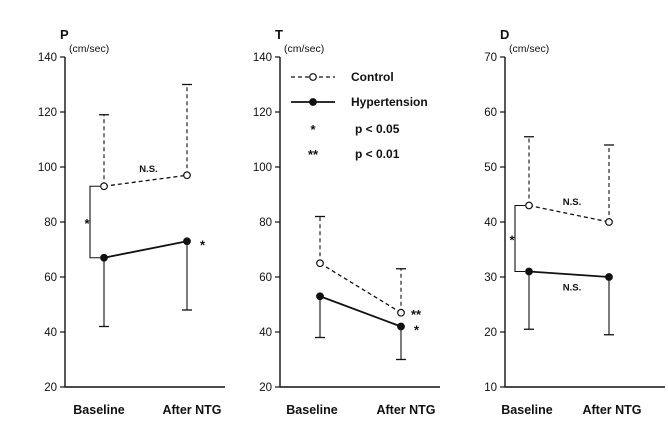 The height and width of the screenshot is (429, 668). I want to click on panel-letter: T, so click(279, 34).